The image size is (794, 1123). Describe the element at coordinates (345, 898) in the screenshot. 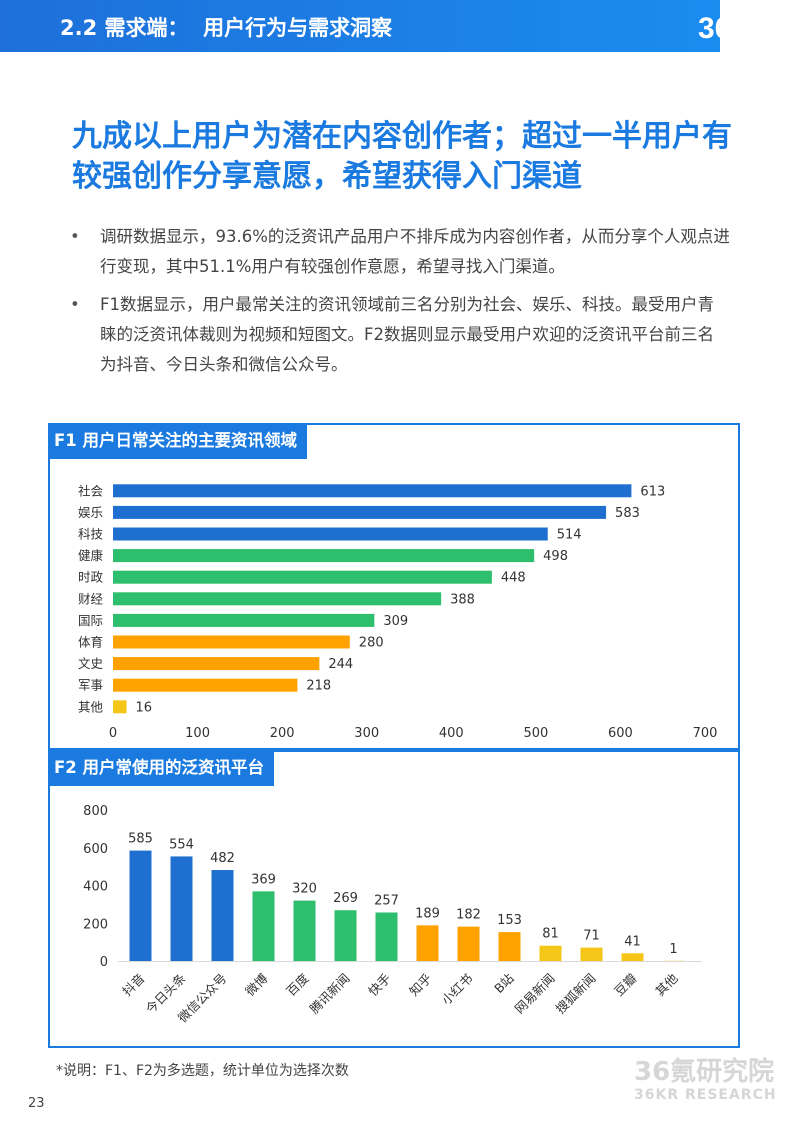

I see `data-label: 269` at that location.